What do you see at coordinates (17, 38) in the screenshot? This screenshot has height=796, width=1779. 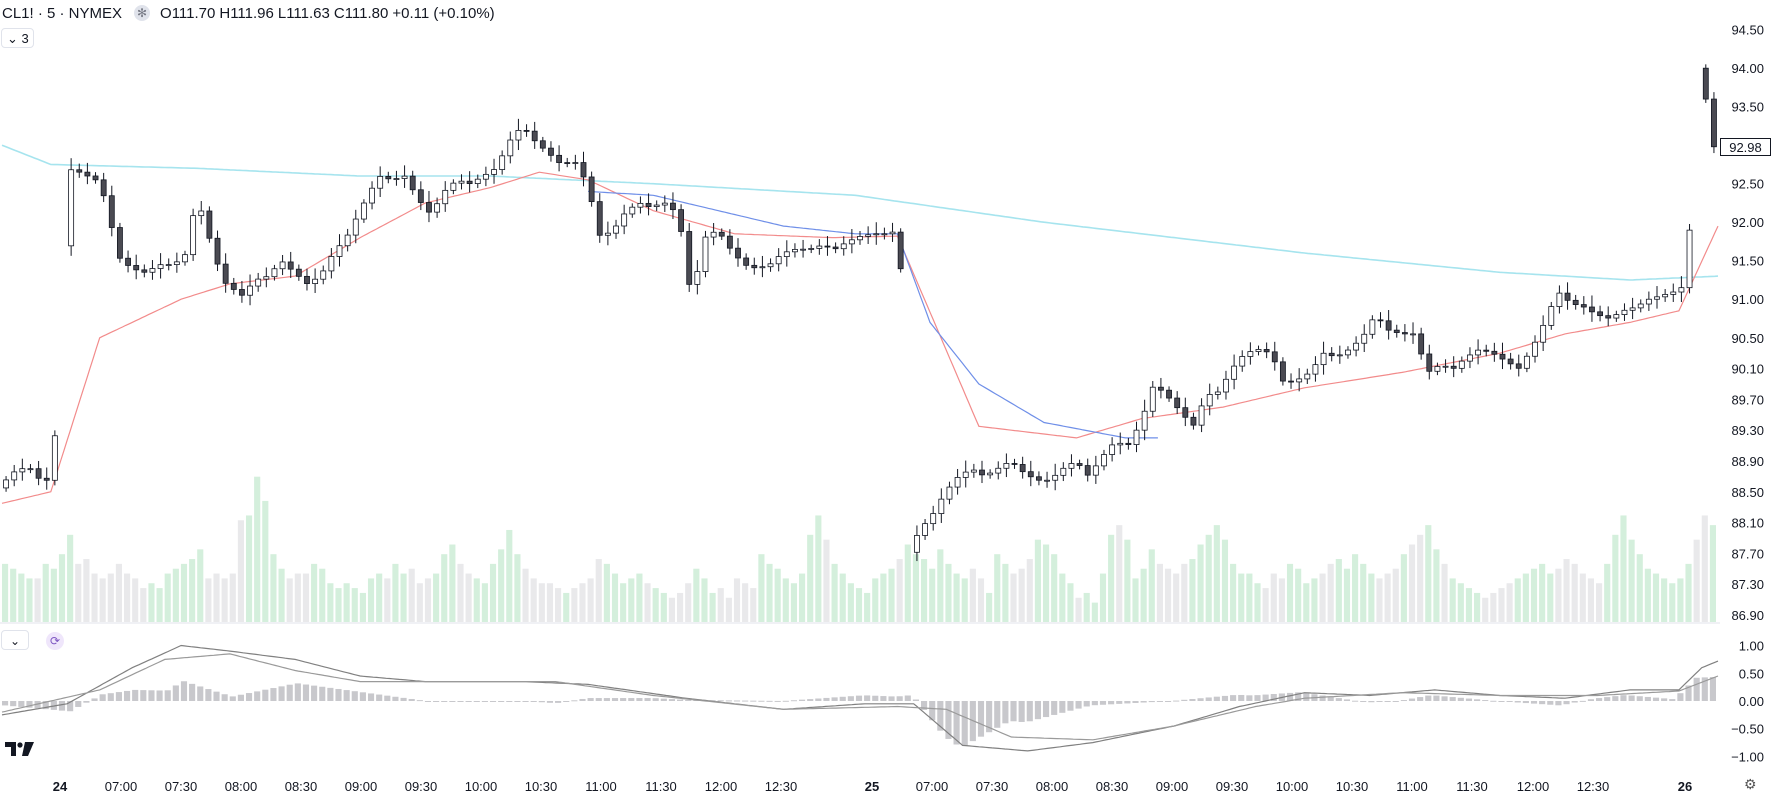 I see `indicators-toggle-button: ⌄ 3` at bounding box center [17, 38].